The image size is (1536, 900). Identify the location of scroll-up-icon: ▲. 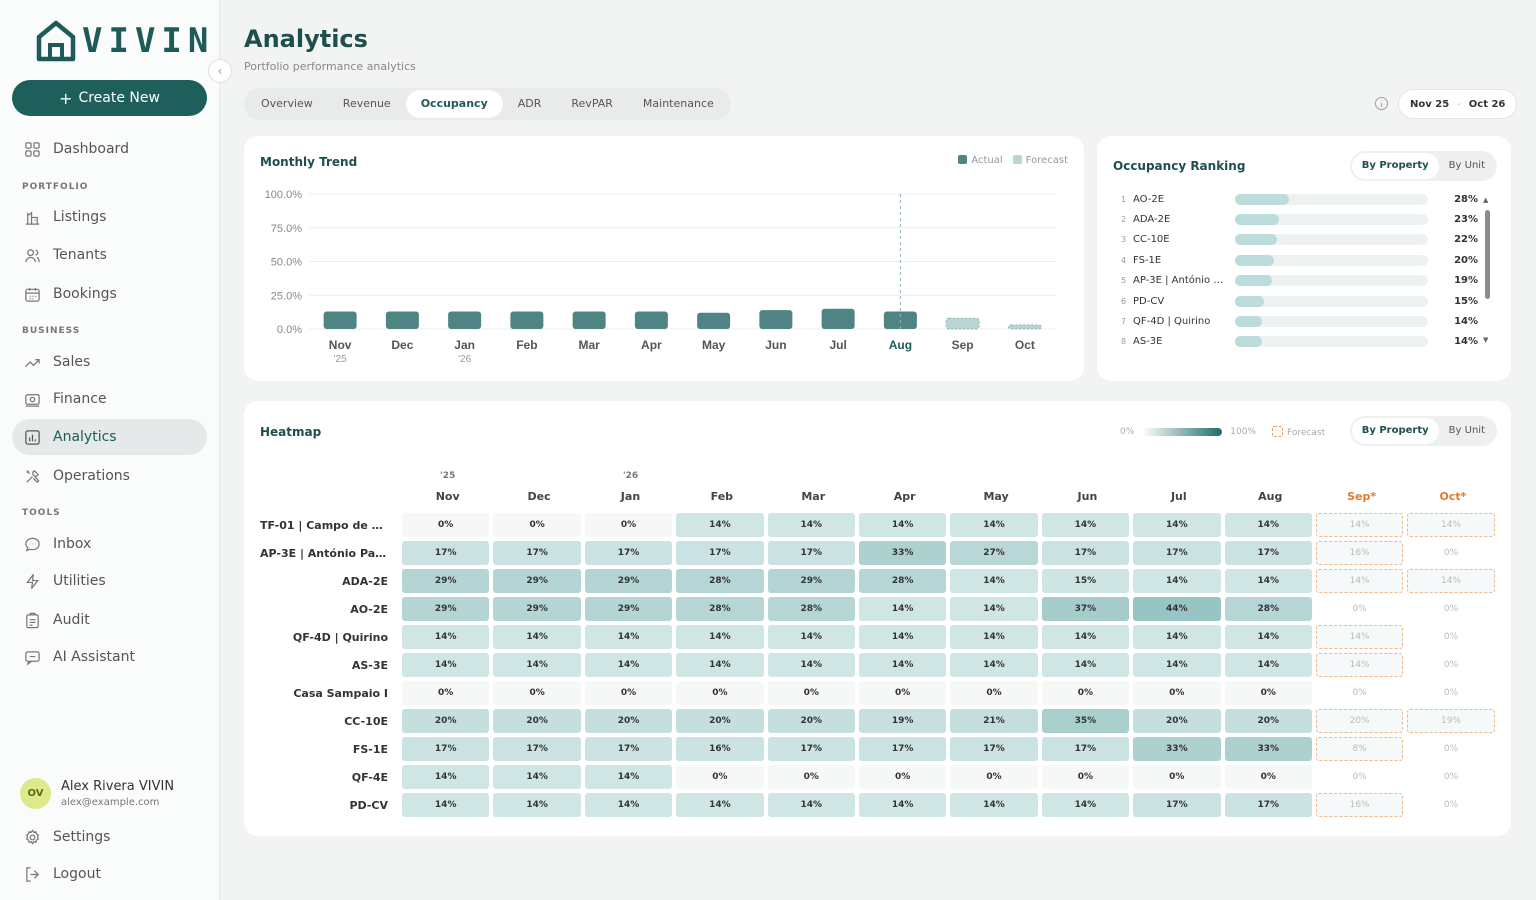
(1486, 200).